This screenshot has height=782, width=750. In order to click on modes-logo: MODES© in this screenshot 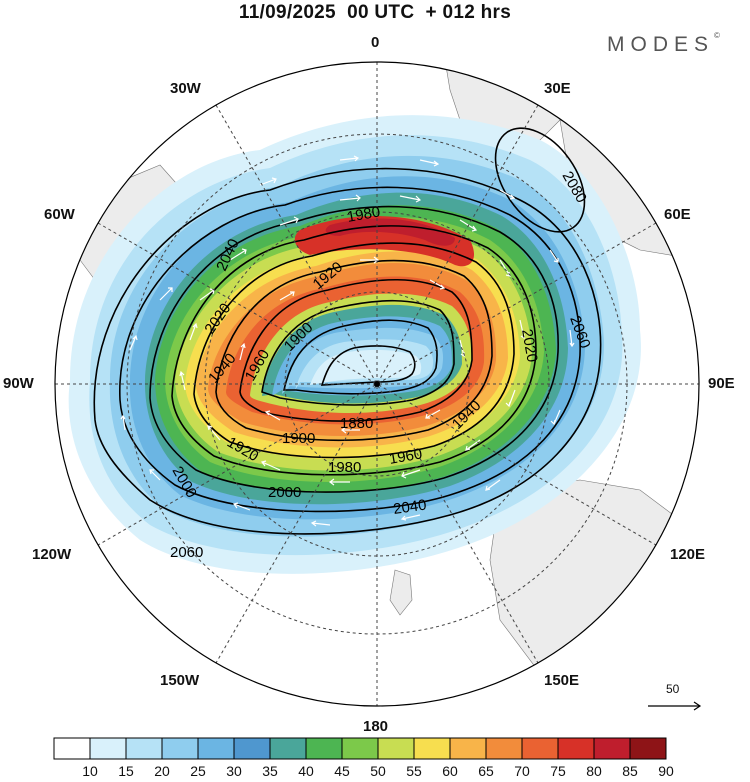, I will do `click(663, 44)`.